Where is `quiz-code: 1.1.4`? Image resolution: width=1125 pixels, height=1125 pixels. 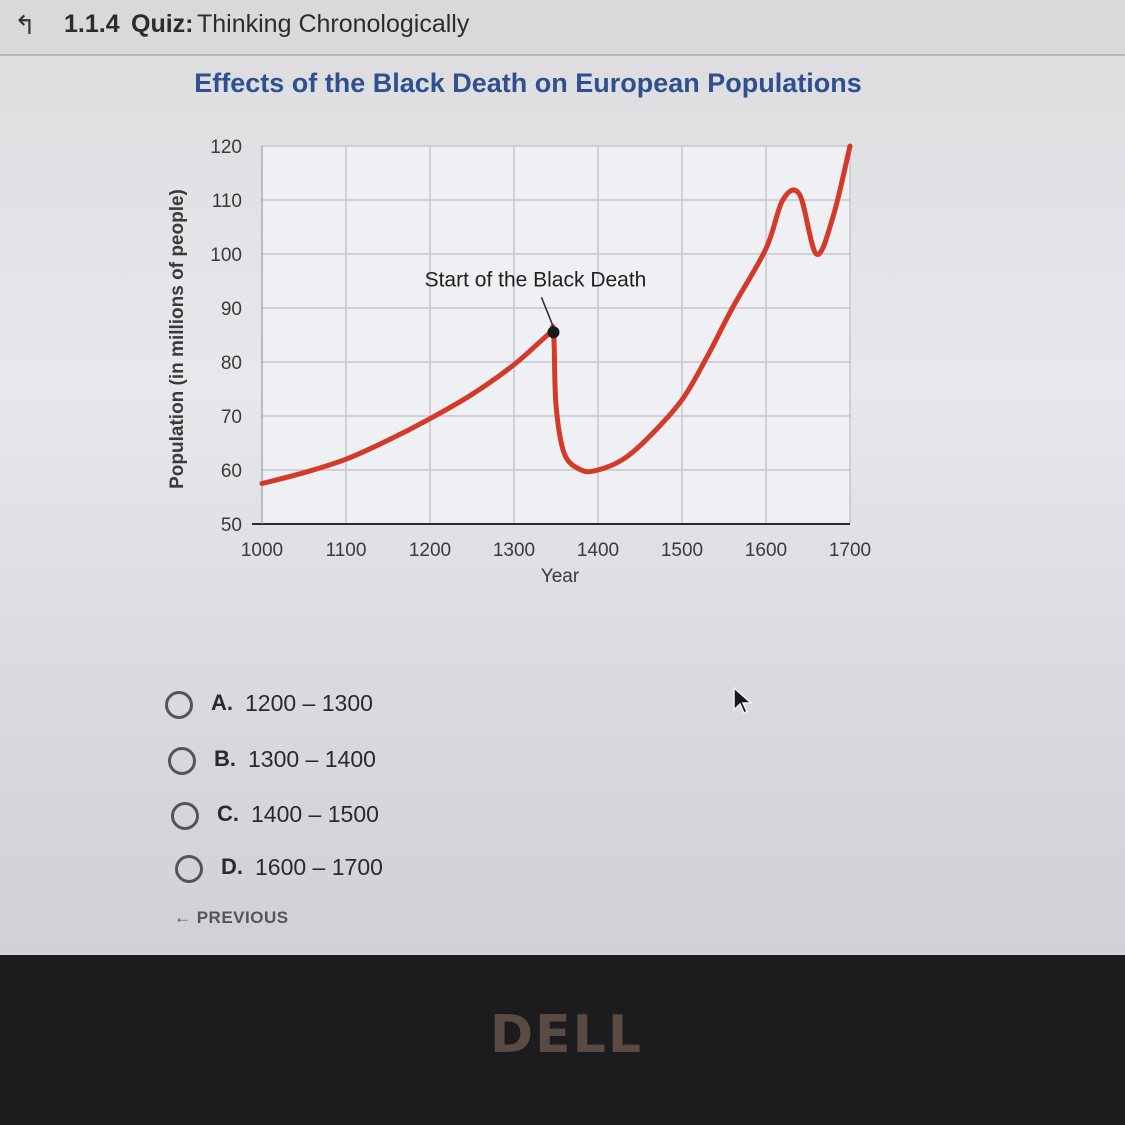
quiz-code: 1.1.4 is located at coordinates (92, 24).